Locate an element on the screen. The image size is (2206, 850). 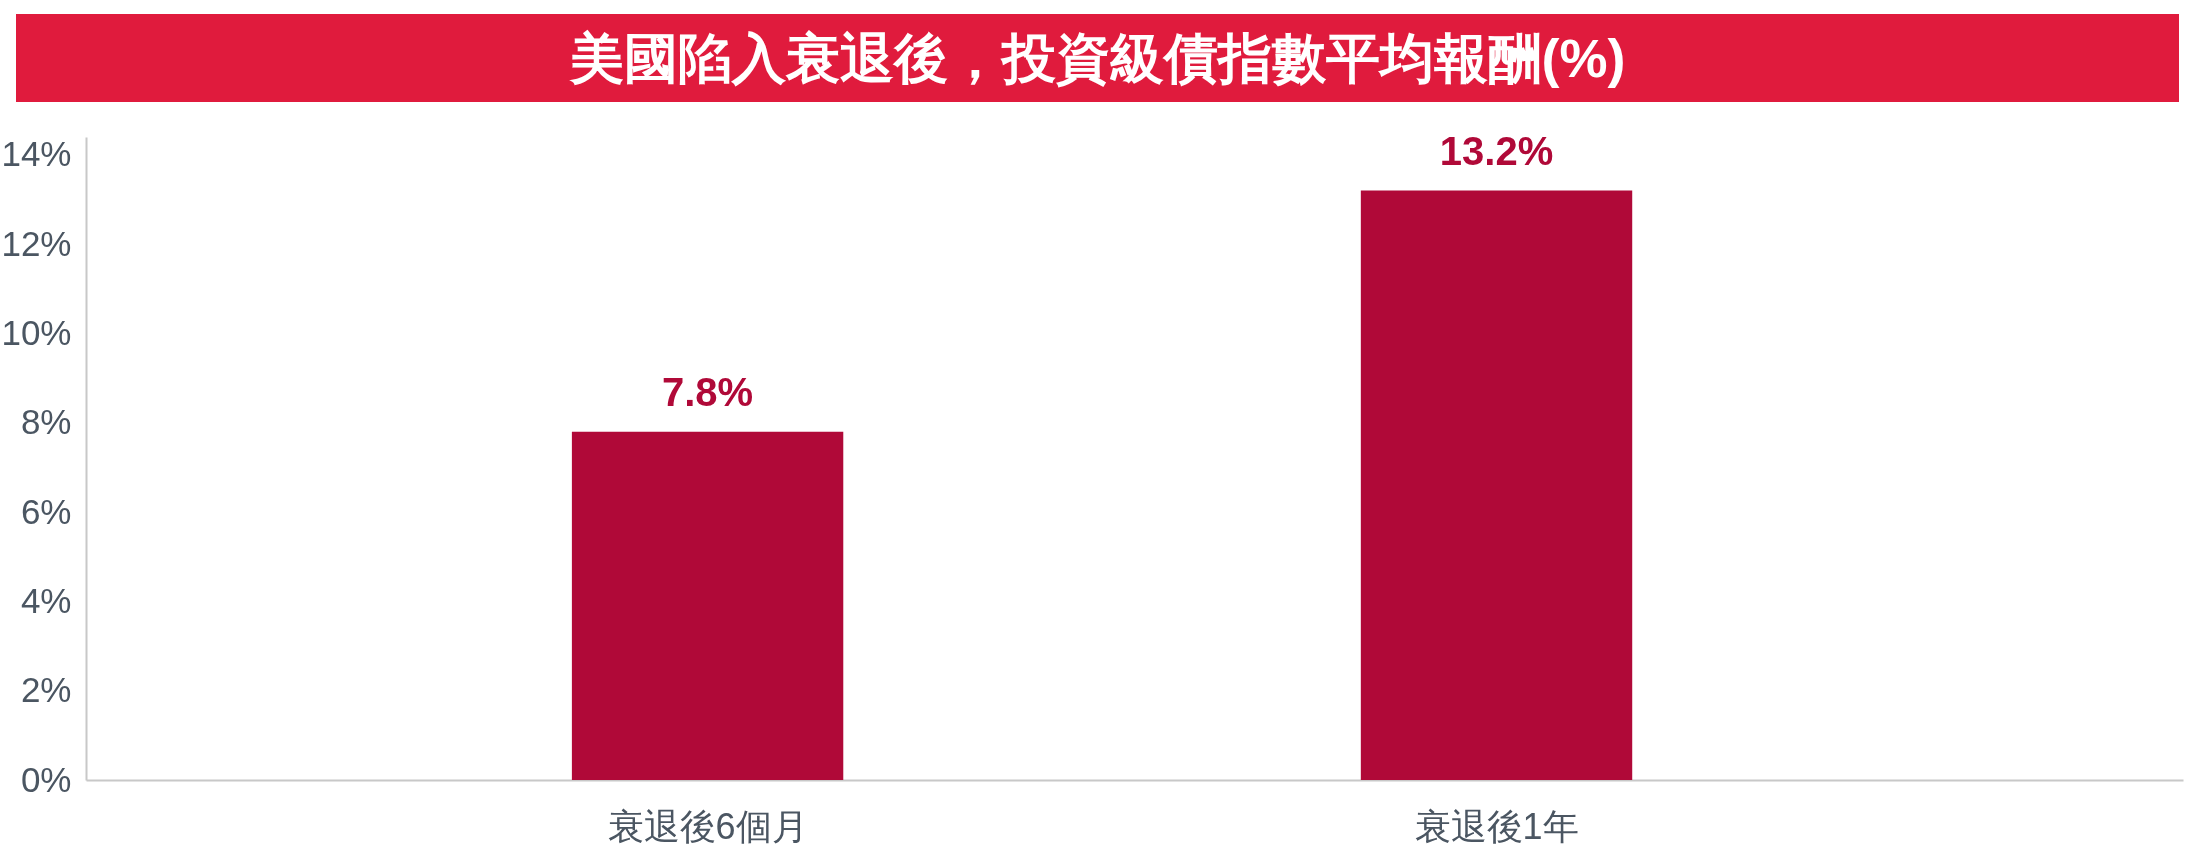
y-tick-label: 2% is located at coordinates (46, 690).